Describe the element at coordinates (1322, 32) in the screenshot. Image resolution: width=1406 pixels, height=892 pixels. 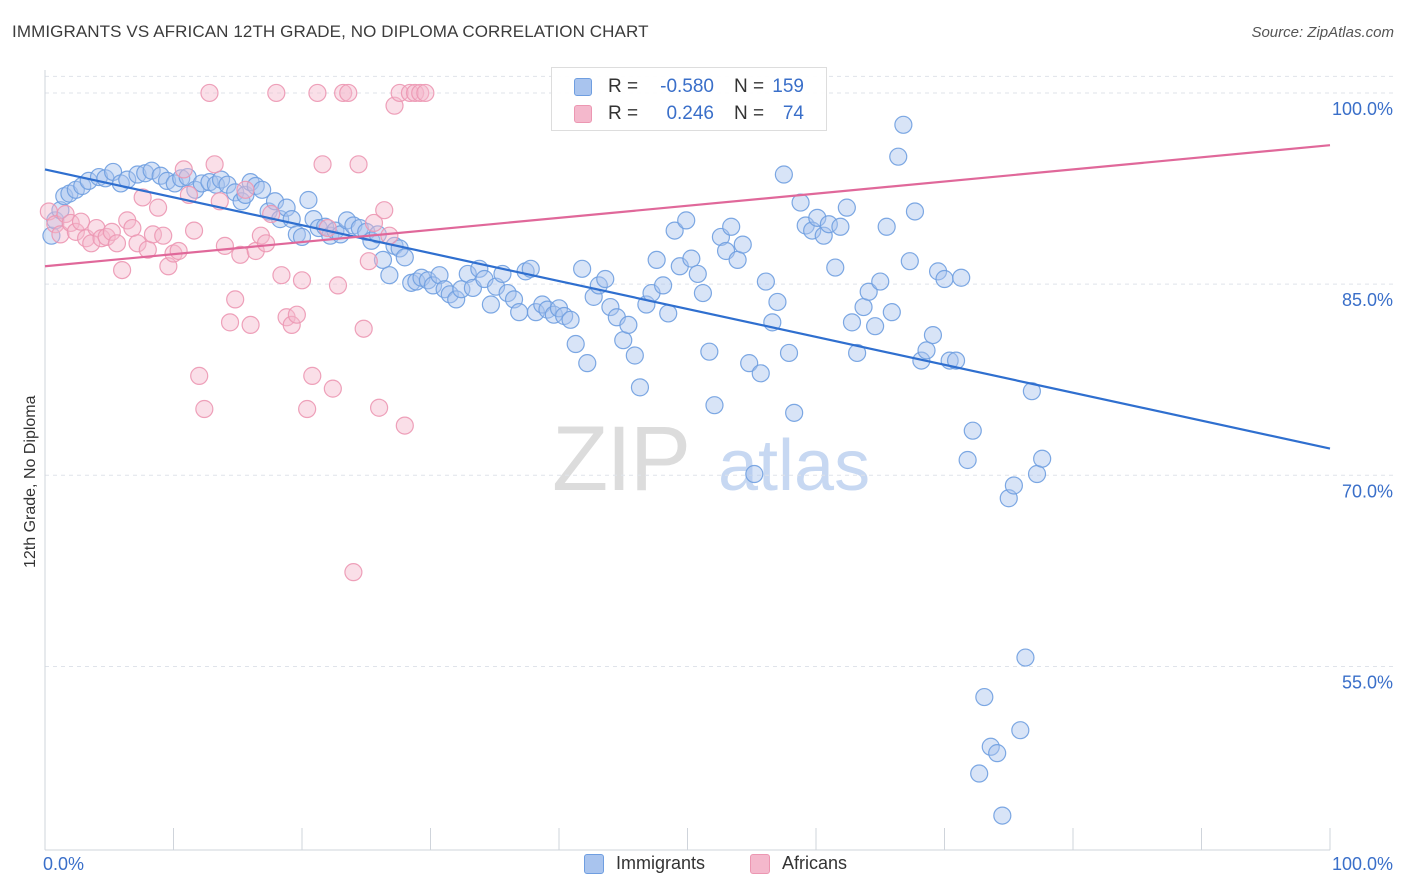
I see `source-label: Source: ZipAtlas.com` at that location.